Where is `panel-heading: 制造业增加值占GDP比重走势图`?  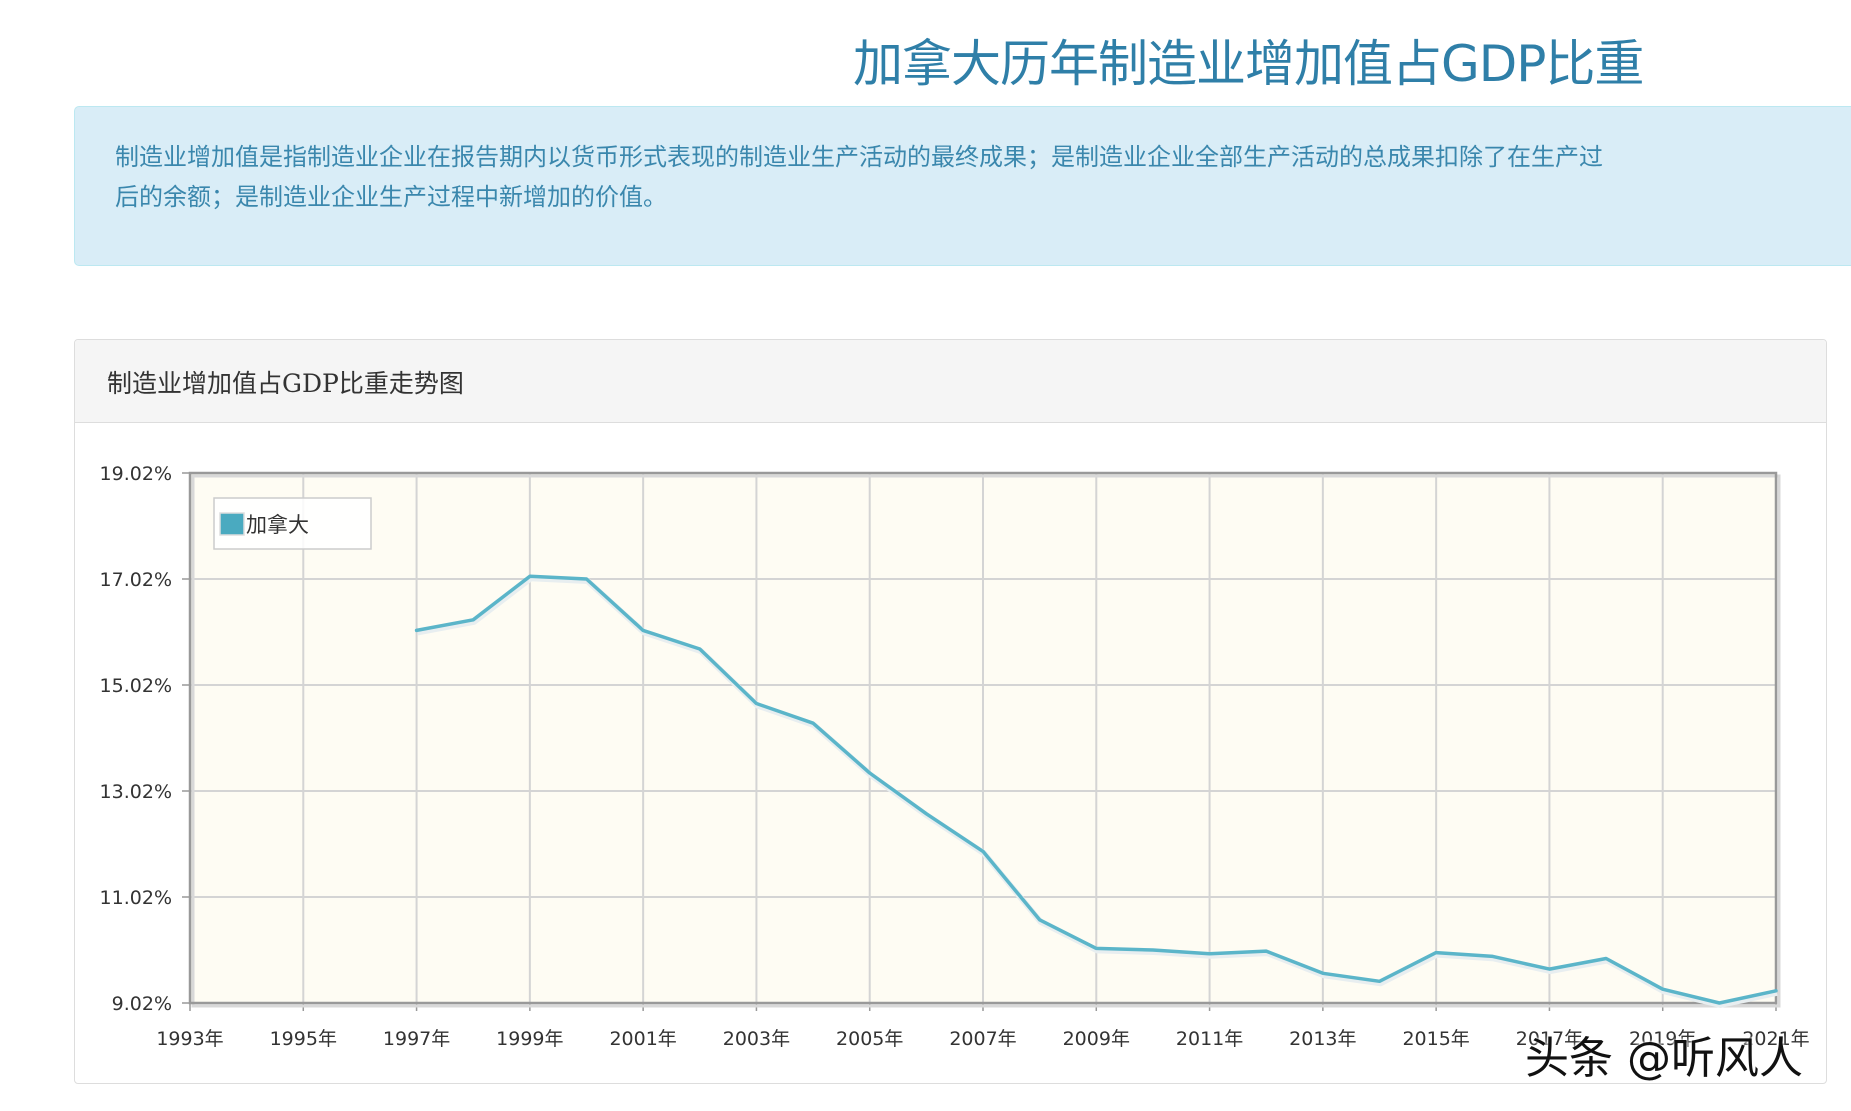 panel-heading: 制造业增加值占GDP比重走势图 is located at coordinates (950, 381).